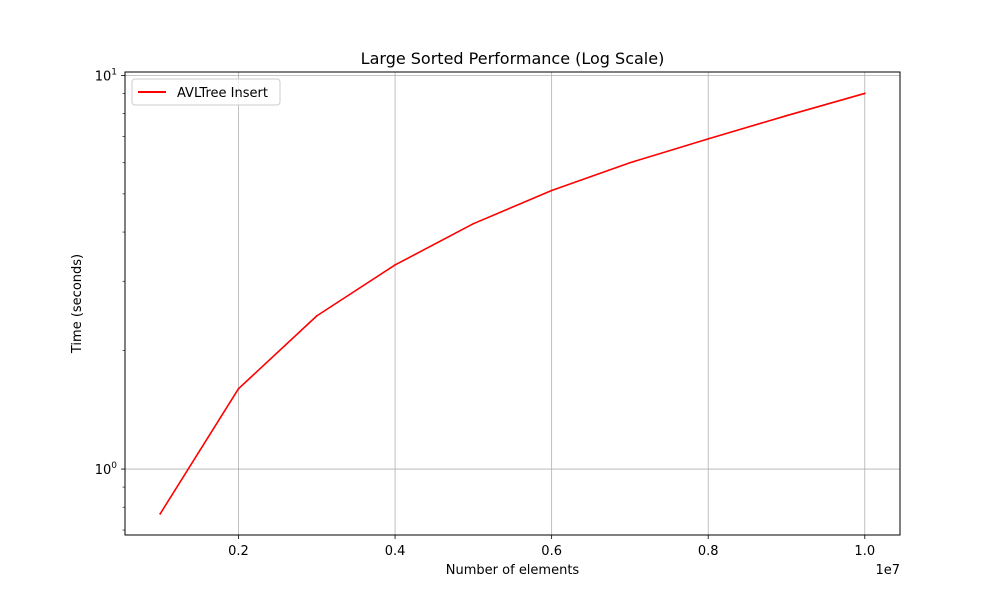 This screenshot has height=600, width=1000. Describe the element at coordinates (77, 304) in the screenshot. I see `y-axis-label: Time (seconds)` at that location.